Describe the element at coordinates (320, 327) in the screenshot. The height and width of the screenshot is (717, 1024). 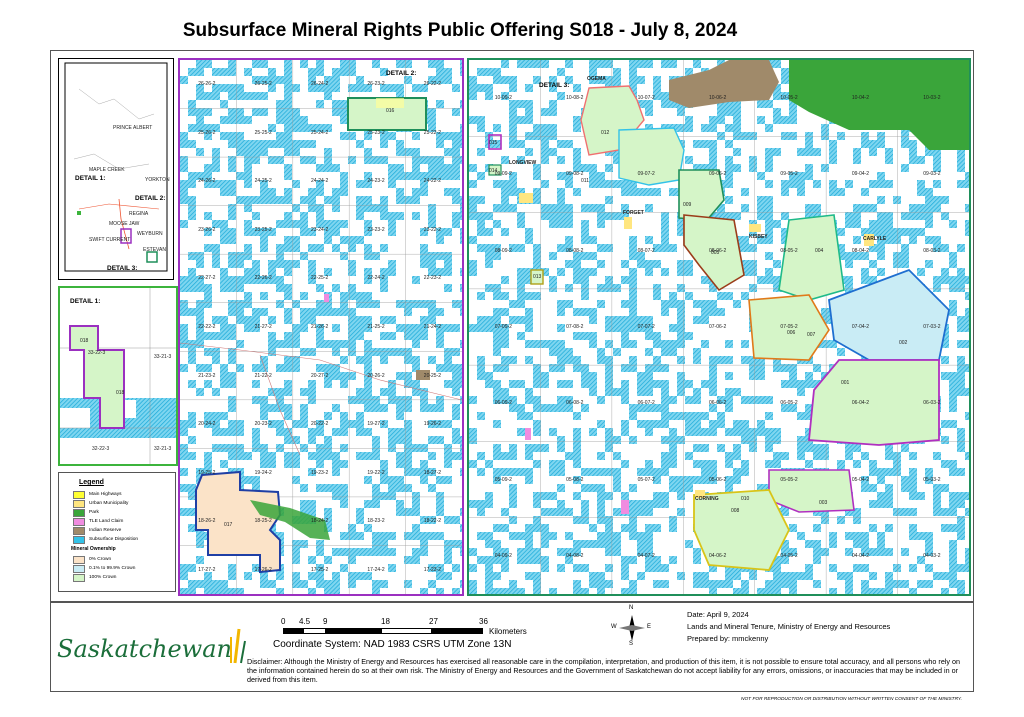
I see `detail2-grid-label: 21-26-2` at that location.